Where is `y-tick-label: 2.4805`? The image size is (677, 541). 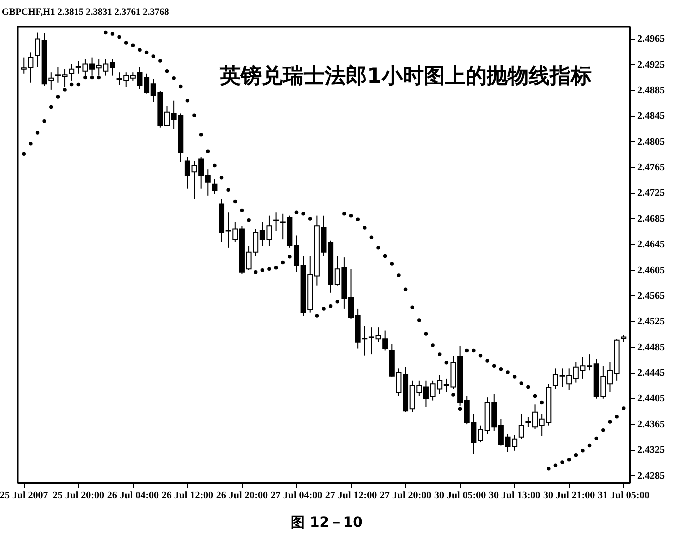
y-tick-label: 2.4805 is located at coordinates (651, 142).